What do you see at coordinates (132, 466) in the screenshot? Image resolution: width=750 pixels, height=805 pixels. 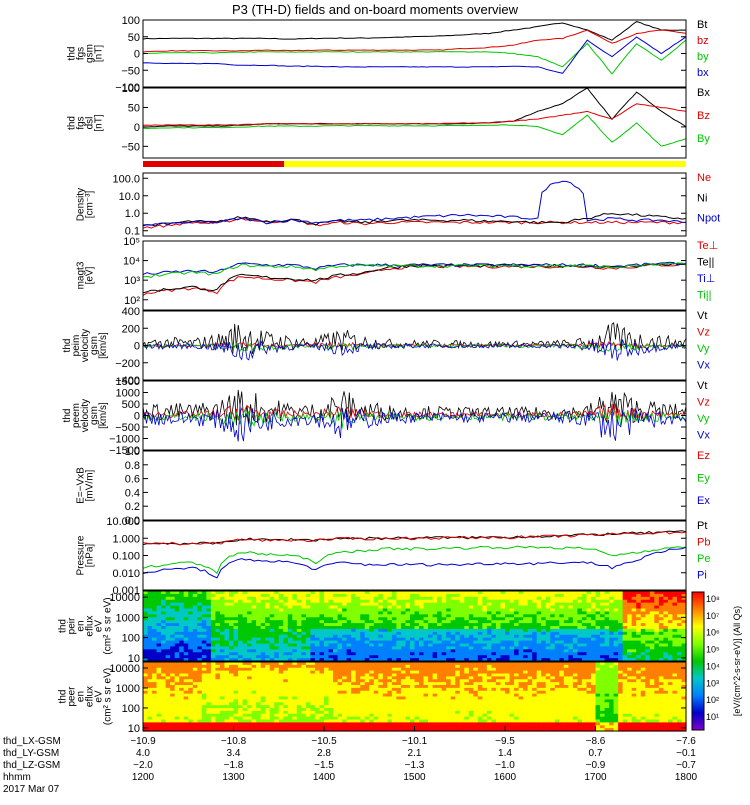 I see `y-tick-label: 0.8` at bounding box center [132, 466].